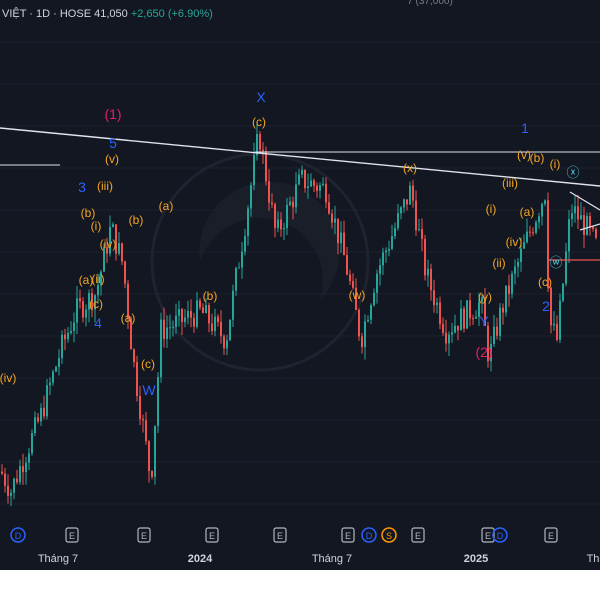 Image resolution: width=600 pixels, height=600 pixels. What do you see at coordinates (555, 262) in the screenshot?
I see `wave-label-cyan: ⓦ` at bounding box center [555, 262].